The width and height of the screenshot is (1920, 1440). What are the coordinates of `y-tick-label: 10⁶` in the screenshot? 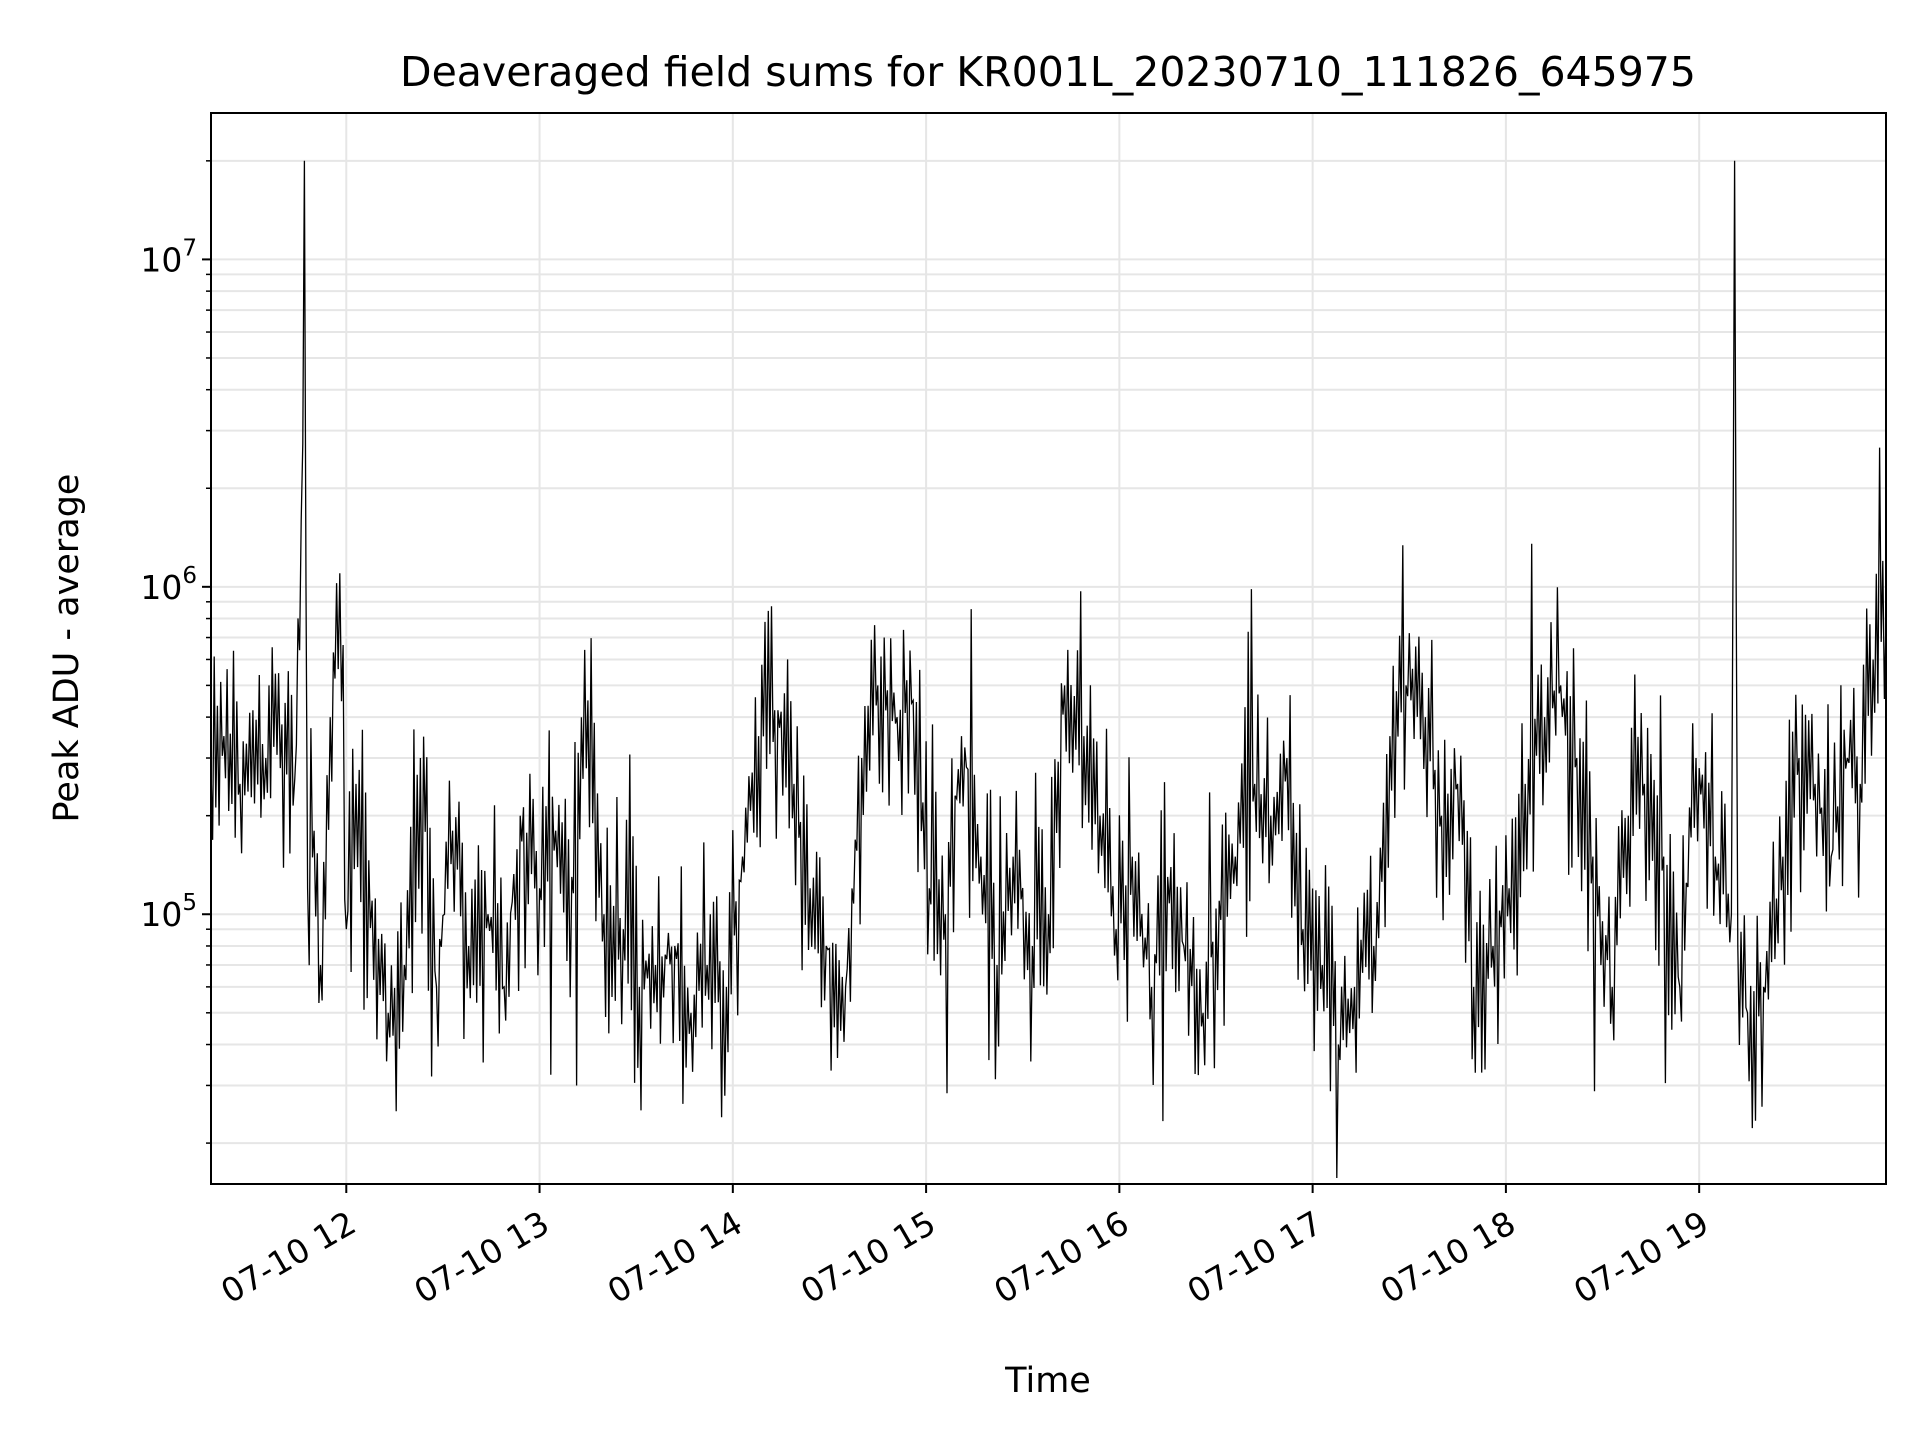 It's located at (168, 585).